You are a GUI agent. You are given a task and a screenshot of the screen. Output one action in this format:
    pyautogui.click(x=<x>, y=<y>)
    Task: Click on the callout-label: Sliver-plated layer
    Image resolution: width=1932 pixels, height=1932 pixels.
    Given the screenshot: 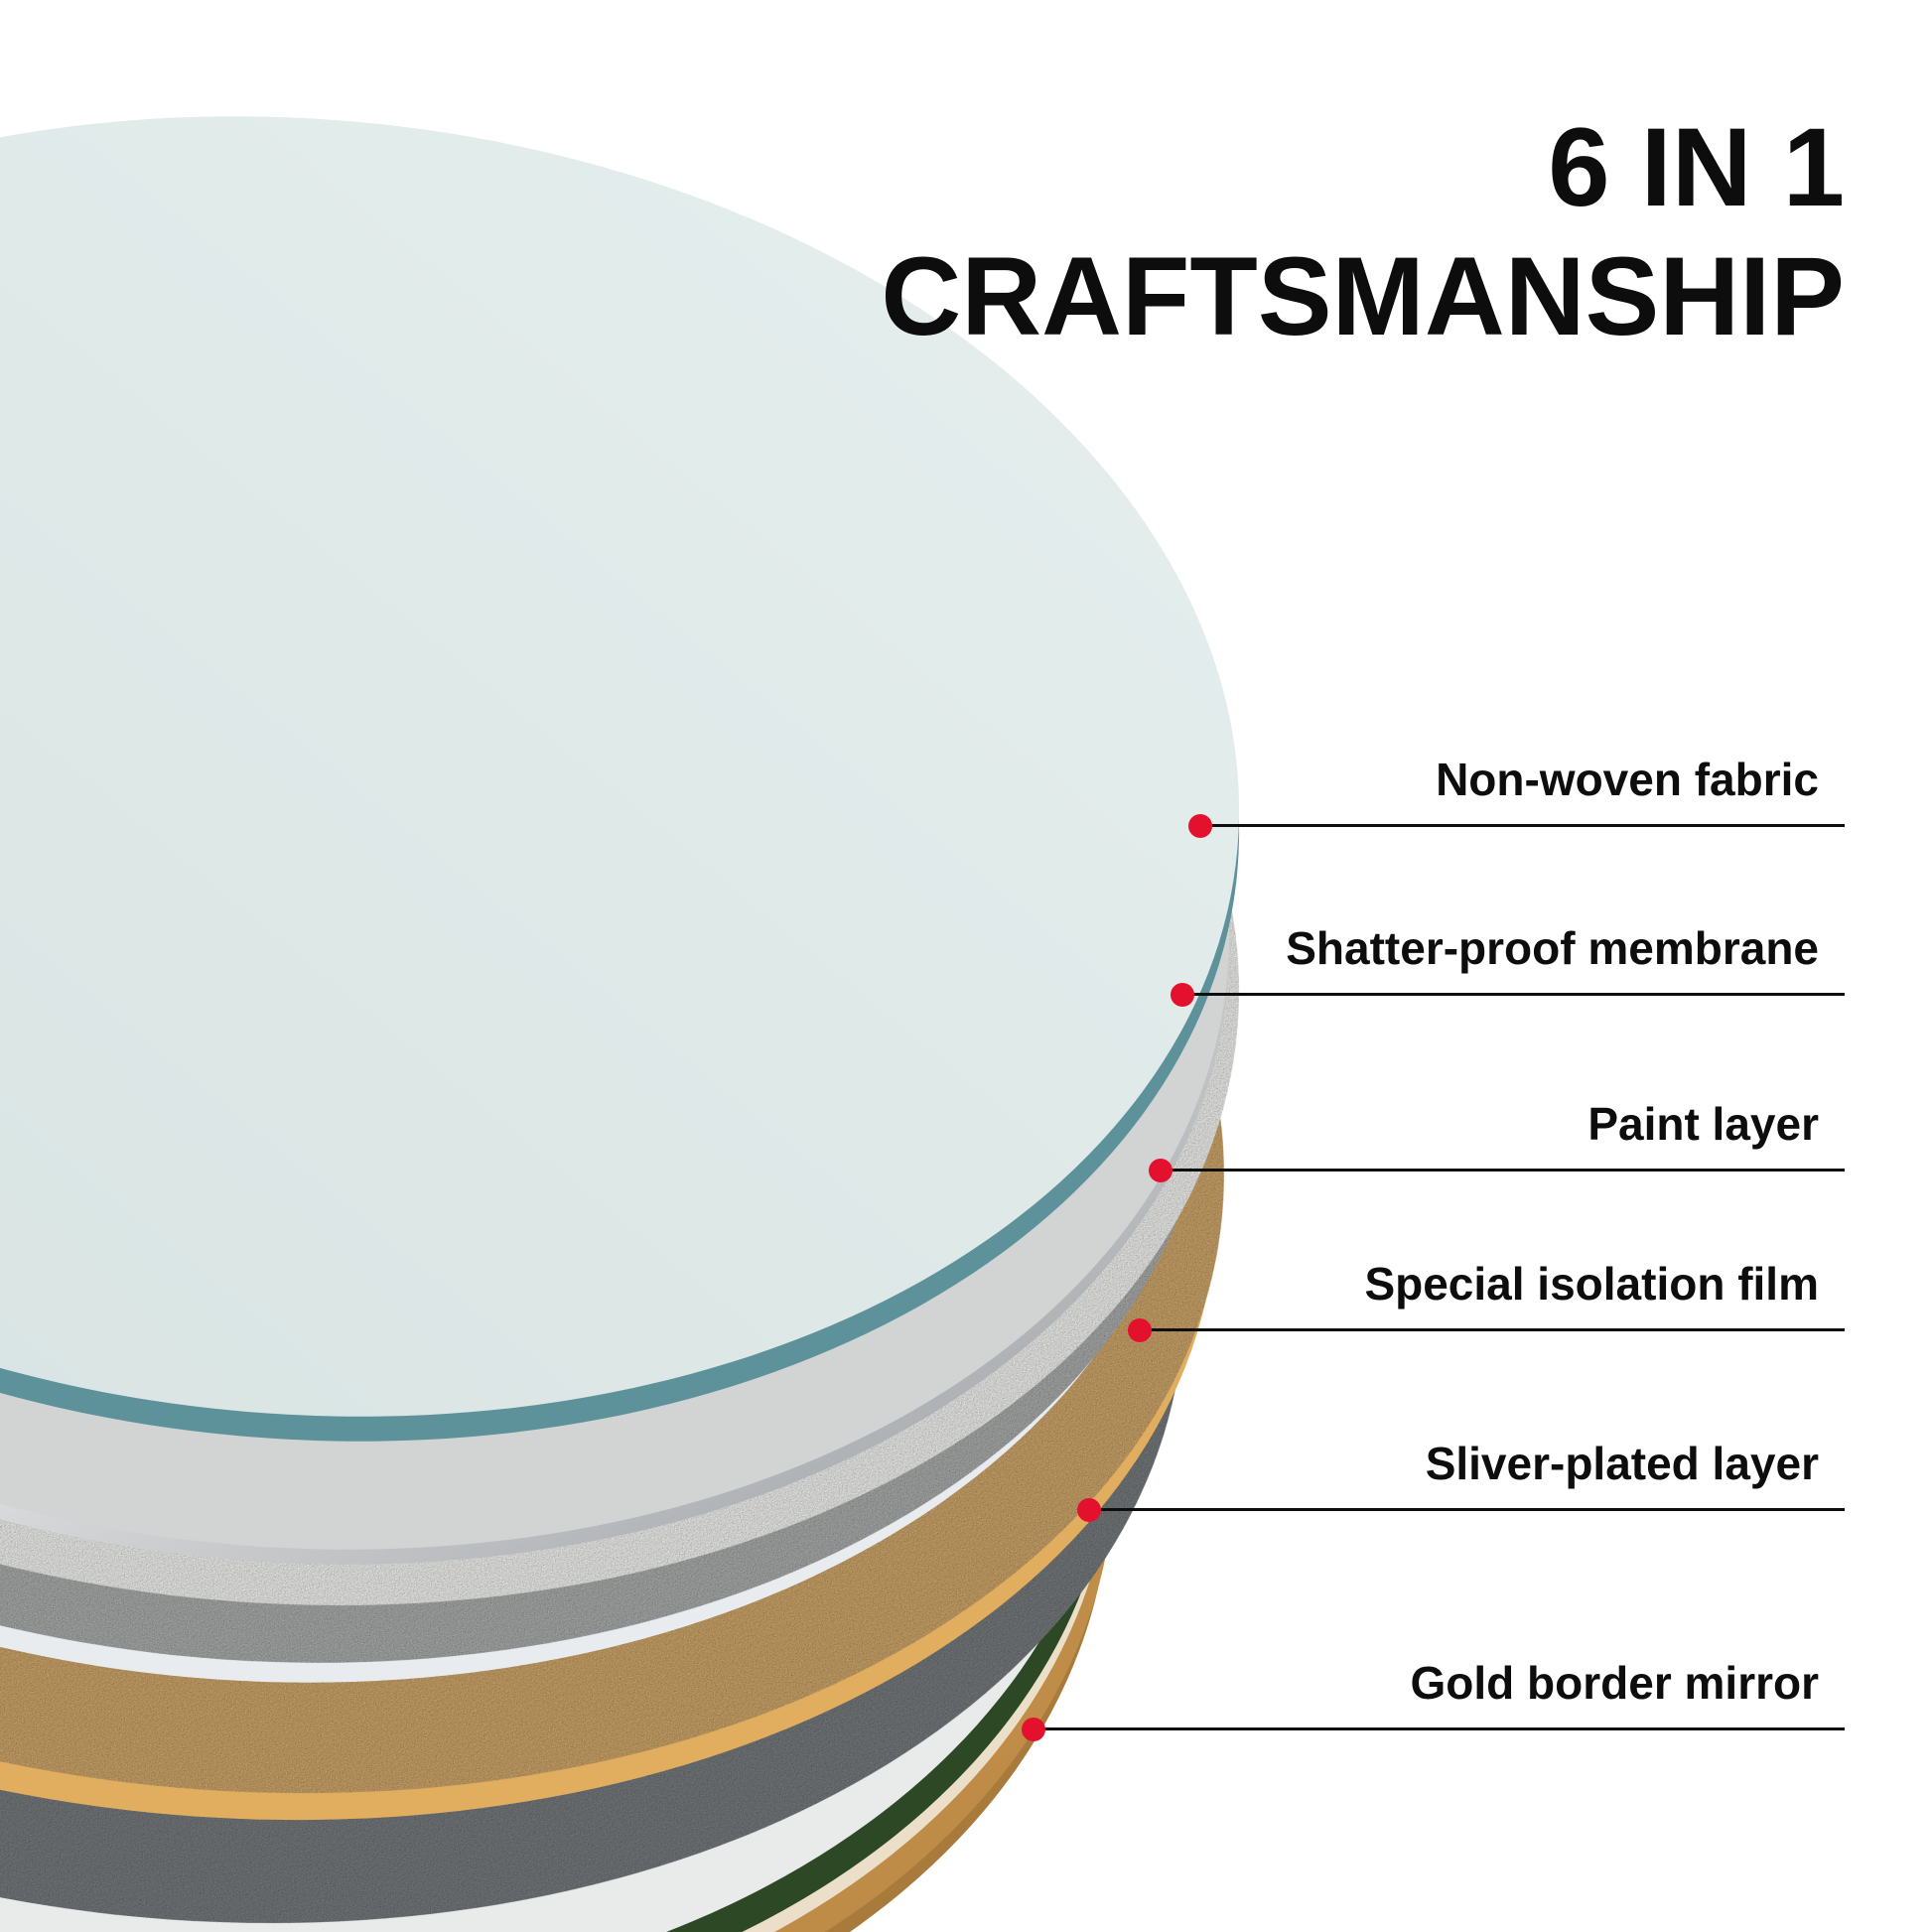 What is the action you would take?
    pyautogui.click(x=1622, y=1464)
    